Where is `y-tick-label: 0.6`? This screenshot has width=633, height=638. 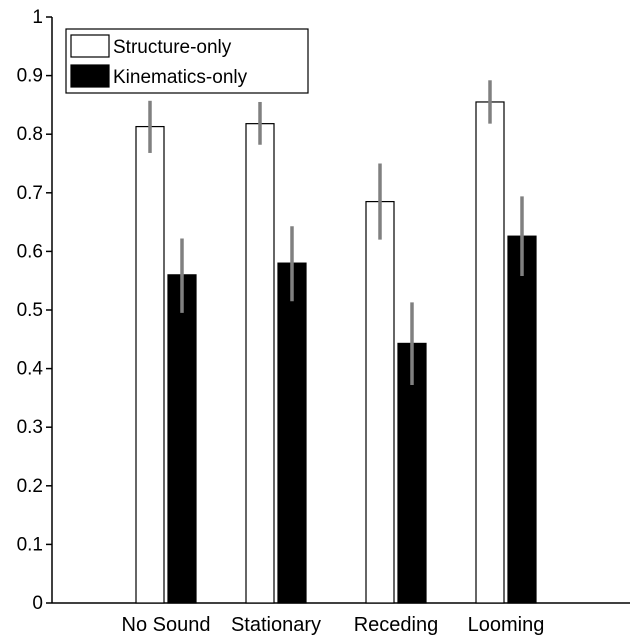 y-tick-label: 0.6 is located at coordinates (30, 251).